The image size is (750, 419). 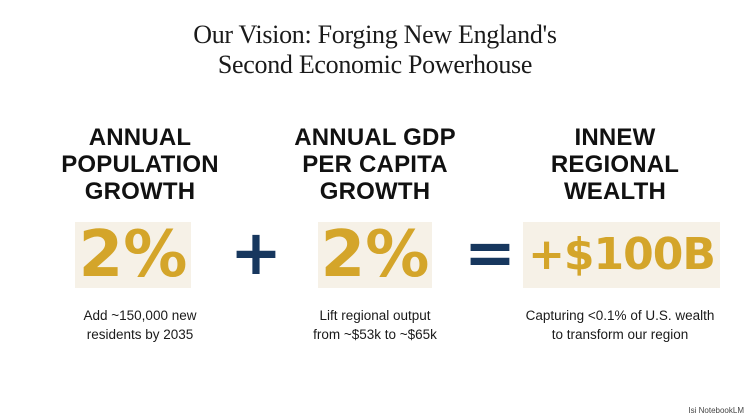 I want to click on notebooklm-watermark: Isi NotebookLM, so click(x=716, y=410).